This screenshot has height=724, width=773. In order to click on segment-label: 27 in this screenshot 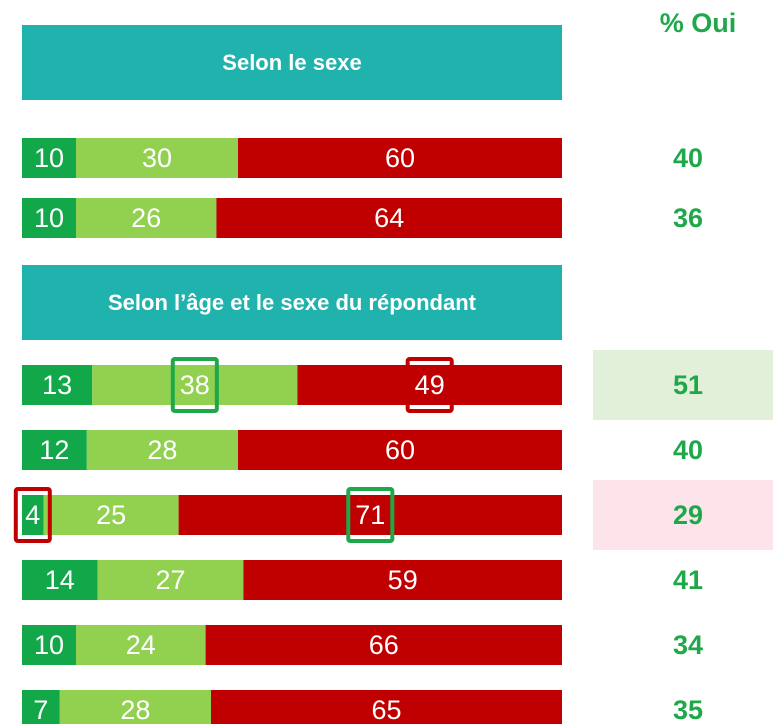, I will do `click(170, 580)`.